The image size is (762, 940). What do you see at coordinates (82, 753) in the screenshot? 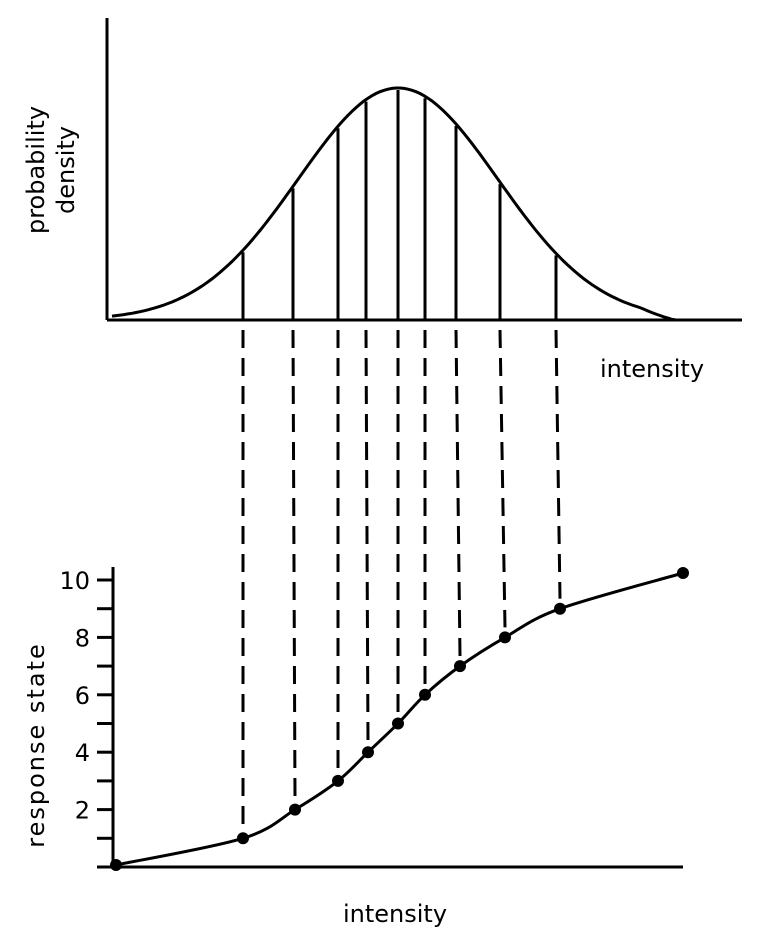
I see `y-tick-label-4: 4` at bounding box center [82, 753].